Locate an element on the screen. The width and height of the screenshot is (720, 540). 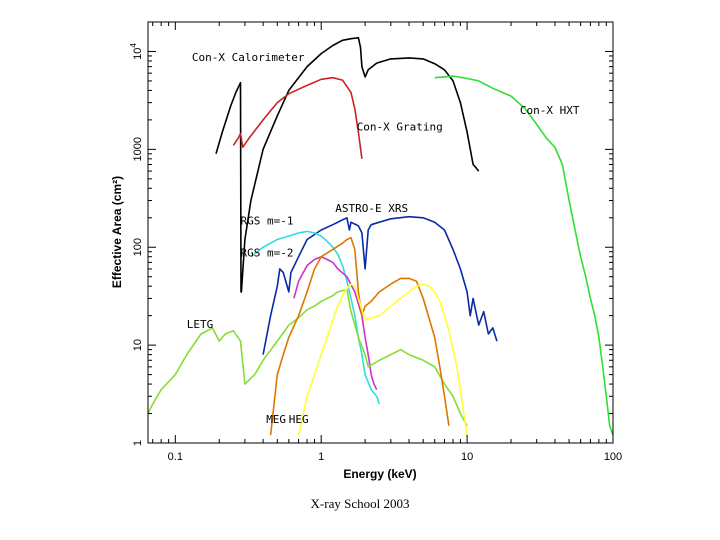
y-axis-label: Effective Area (cm²) is located at coordinates (117, 232).